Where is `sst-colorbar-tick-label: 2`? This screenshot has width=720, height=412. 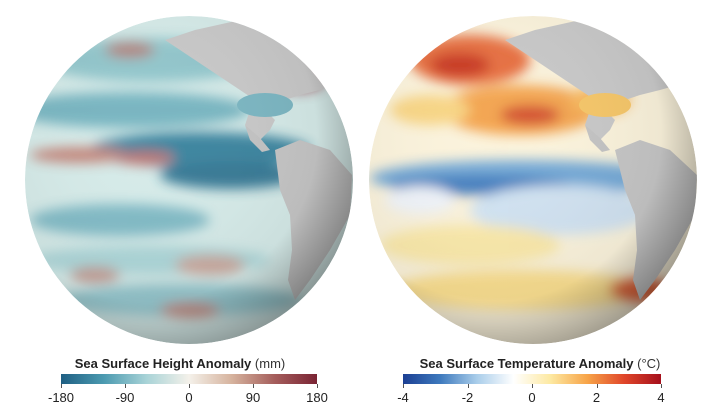 sst-colorbar-tick-label: 2 is located at coordinates (596, 397).